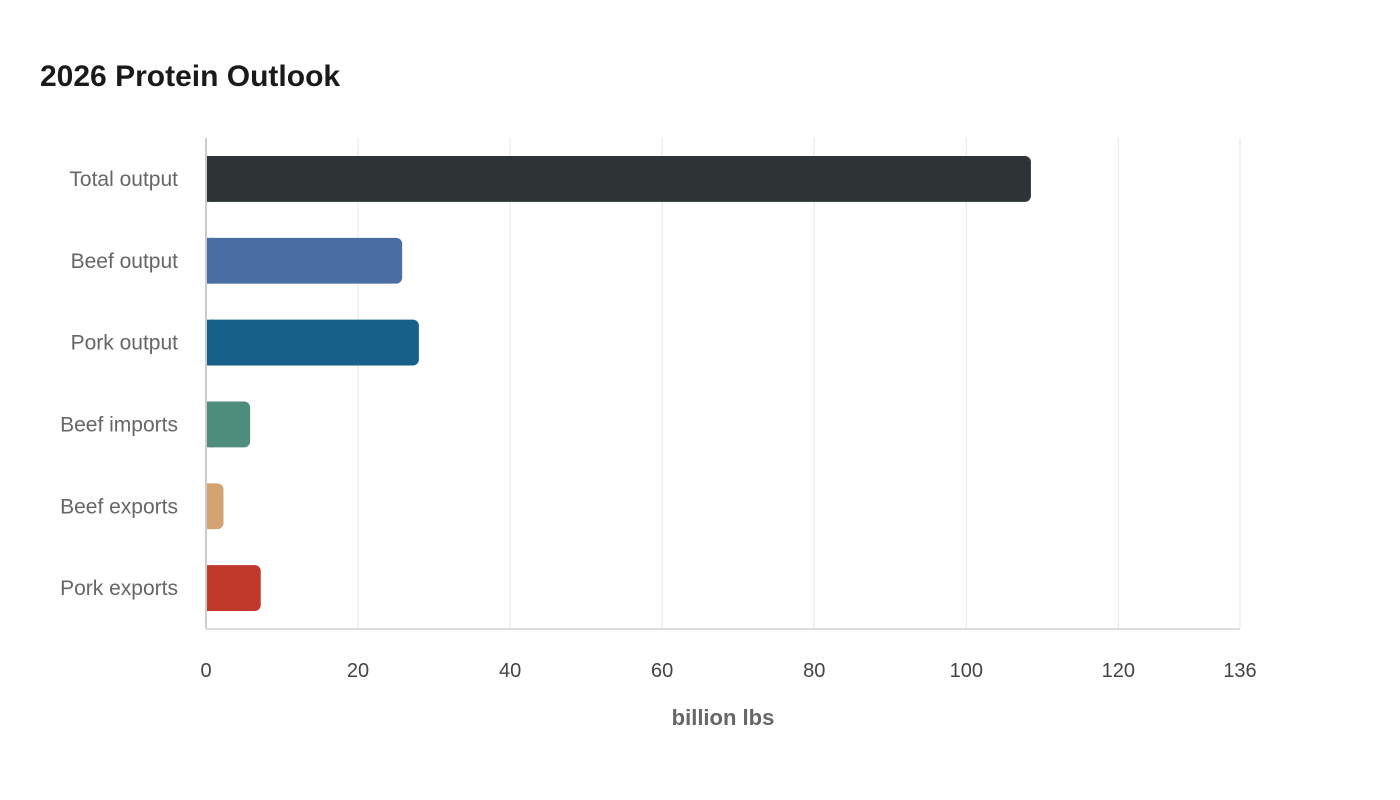  Describe the element at coordinates (119, 506) in the screenshot. I see `category-label: Beef exports` at that location.